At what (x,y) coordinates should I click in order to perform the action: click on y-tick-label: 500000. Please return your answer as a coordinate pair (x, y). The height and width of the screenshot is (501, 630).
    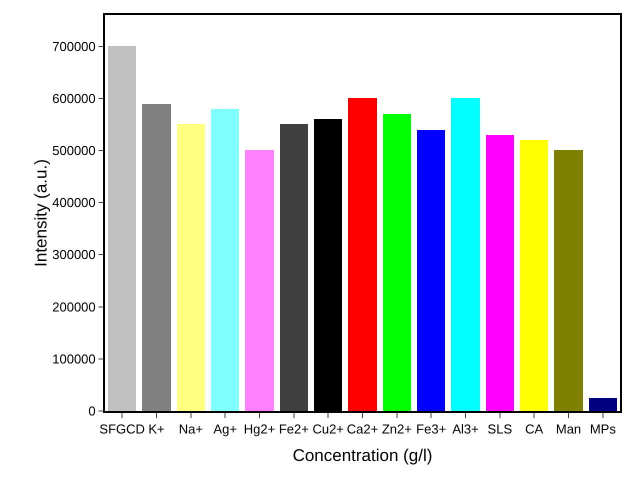
    Looking at the image, I should click on (74, 150).